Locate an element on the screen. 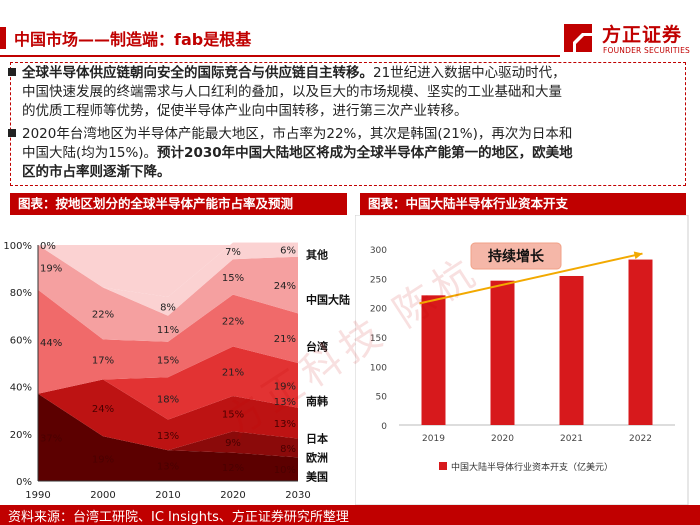  annotation-box is located at coordinates (516, 256).